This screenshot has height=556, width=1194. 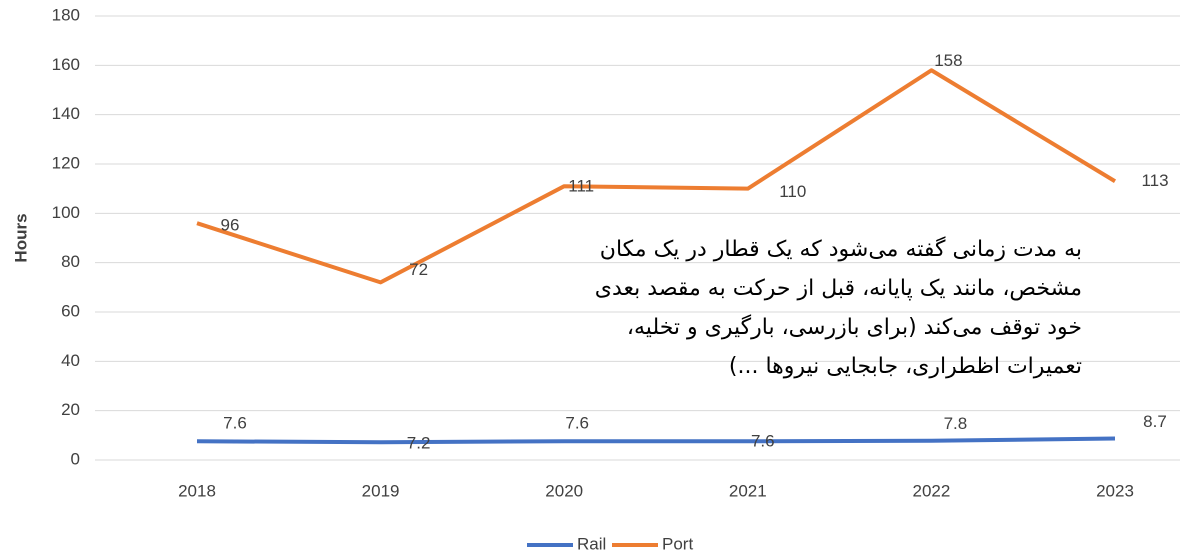 What do you see at coordinates (197, 490) in the screenshot?
I see `x-tick-label: 2018` at bounding box center [197, 490].